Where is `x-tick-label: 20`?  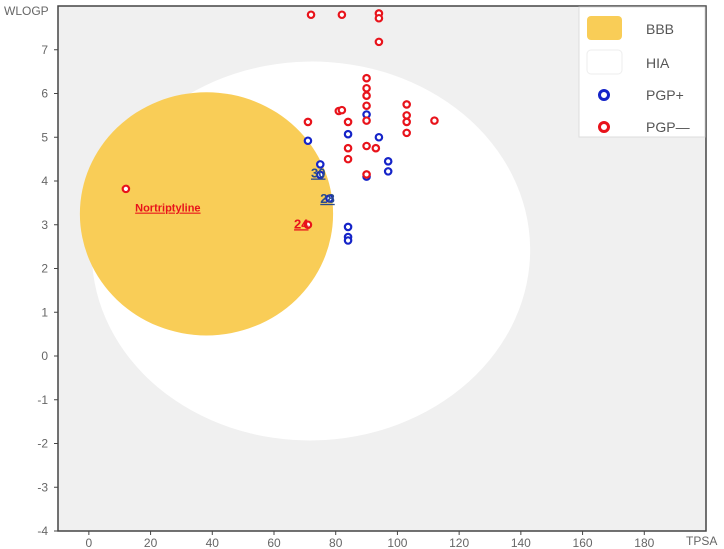
x-tick-label: 20 is located at coordinates (151, 542).